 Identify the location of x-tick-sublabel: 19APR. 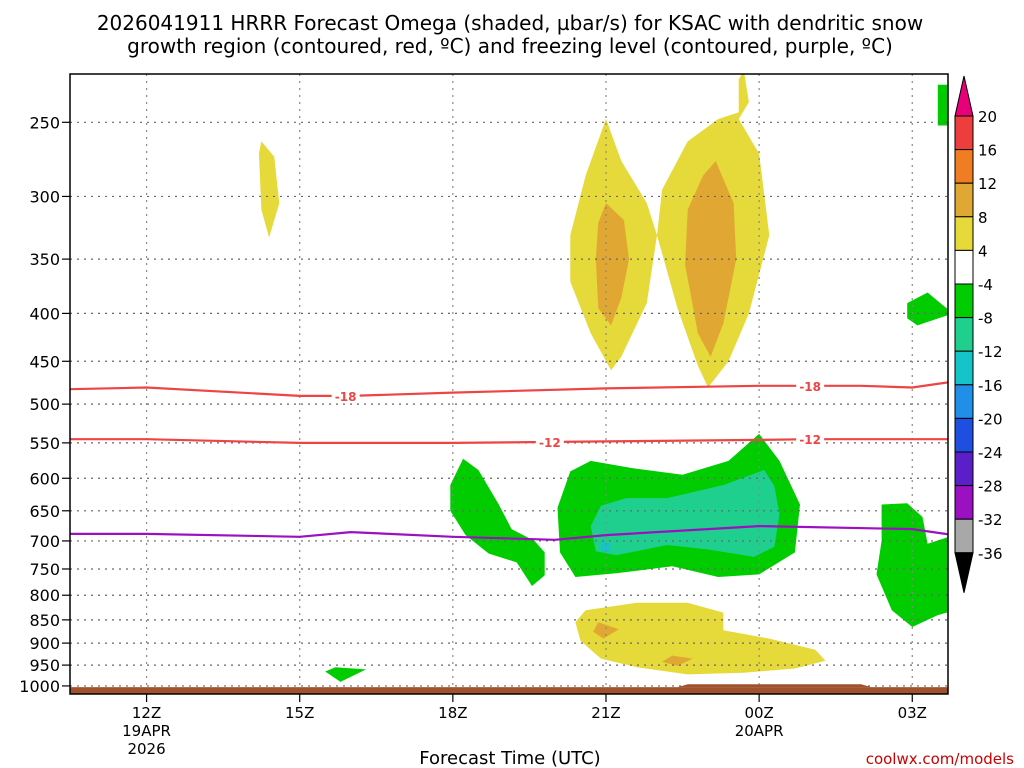
(146, 731).